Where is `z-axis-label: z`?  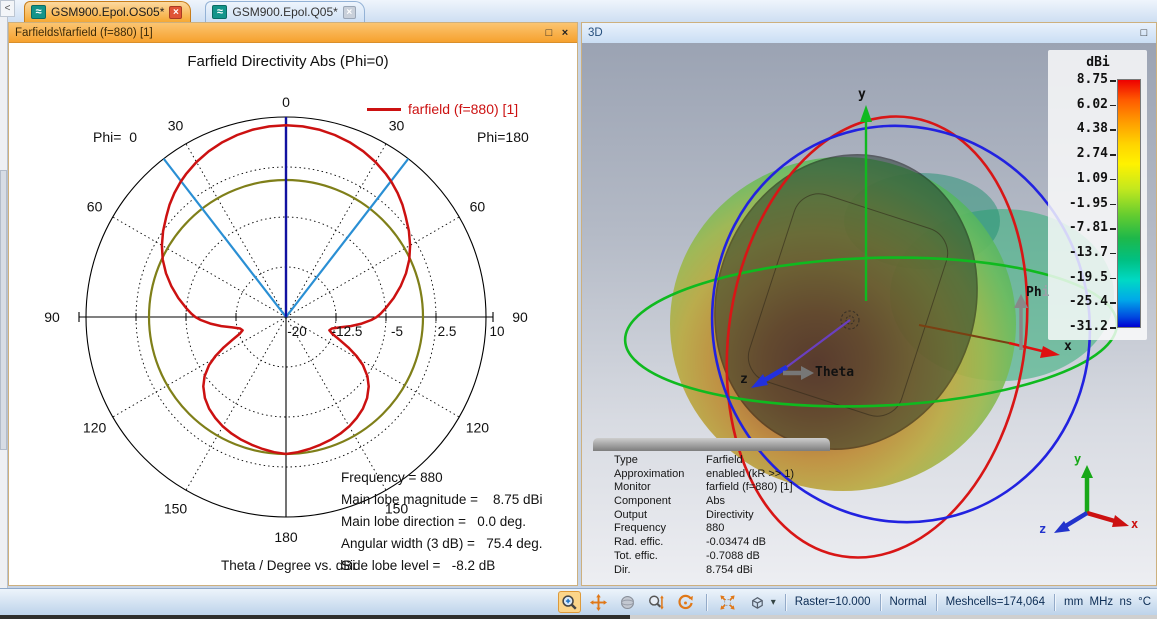 z-axis-label: z is located at coordinates (744, 379).